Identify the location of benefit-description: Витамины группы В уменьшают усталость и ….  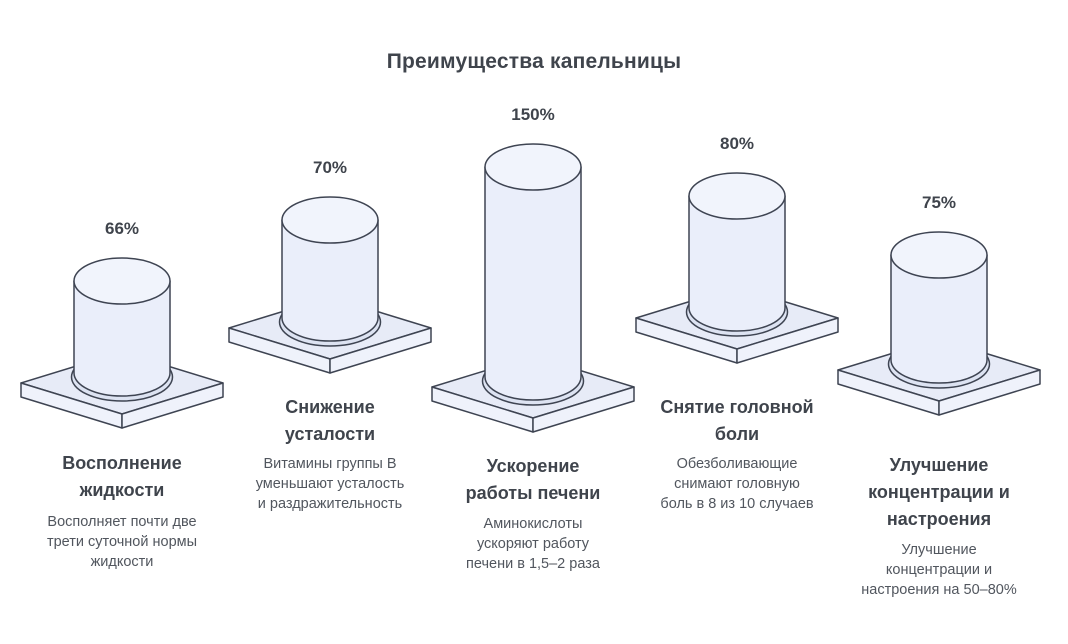
(330, 484).